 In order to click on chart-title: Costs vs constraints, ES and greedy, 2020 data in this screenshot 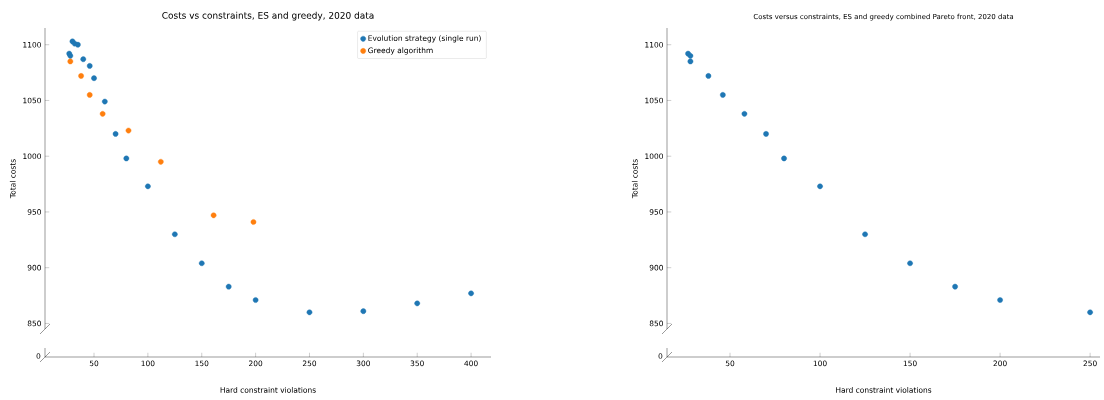, I will do `click(268, 16)`.